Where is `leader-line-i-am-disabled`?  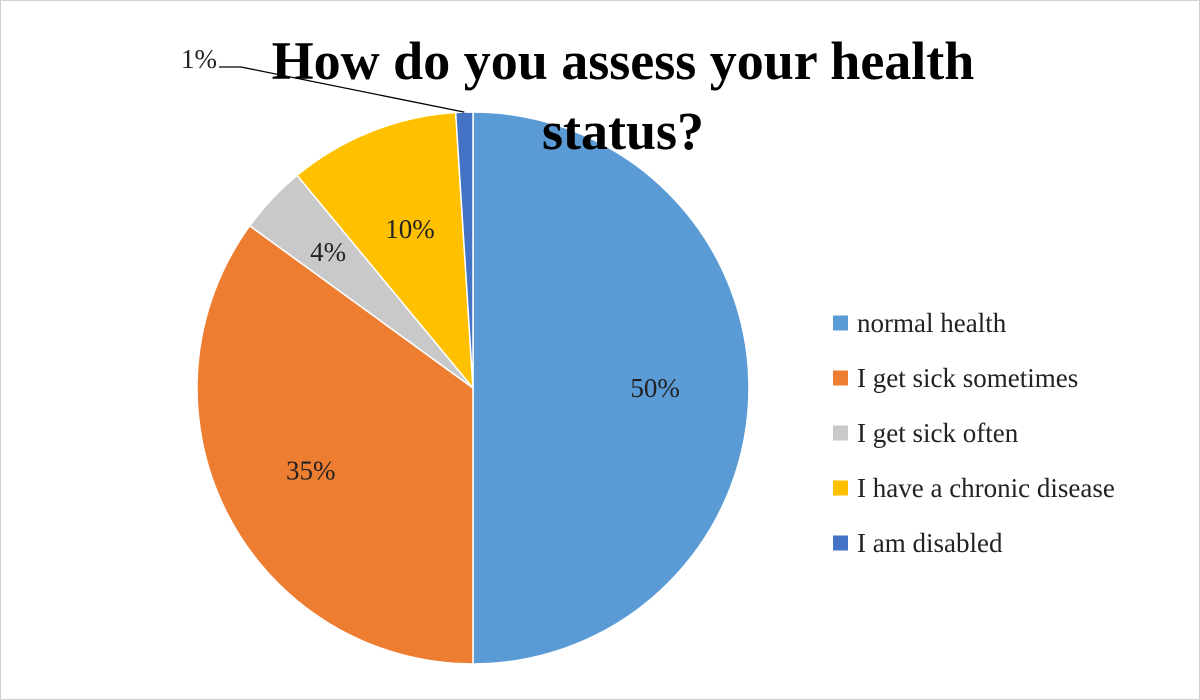
leader-line-i-am-disabled is located at coordinates (342, 89).